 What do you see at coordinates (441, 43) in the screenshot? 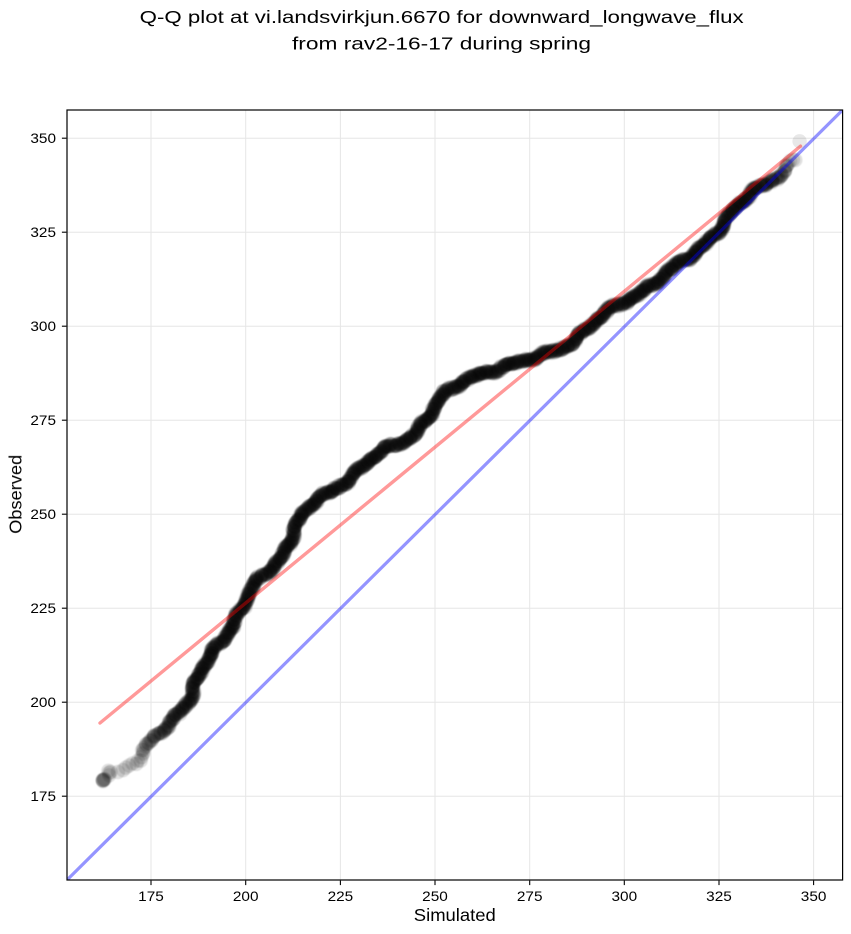
I see `svg-text: from rav2-16-17 during spring` at bounding box center [441, 43].